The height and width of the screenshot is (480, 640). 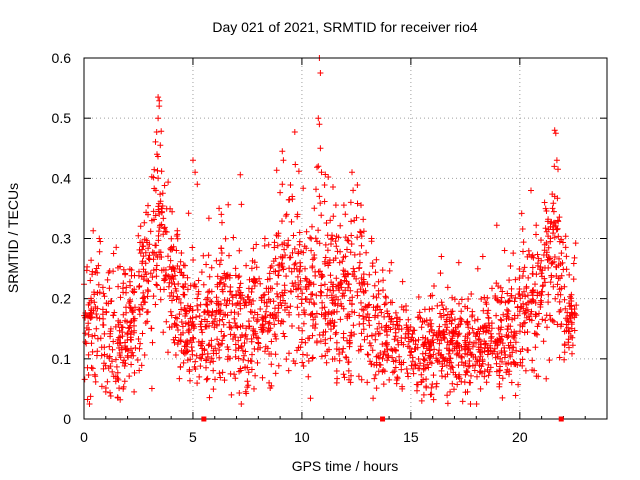 I want to click on y-tick-label: 0.3, so click(x=62, y=239).